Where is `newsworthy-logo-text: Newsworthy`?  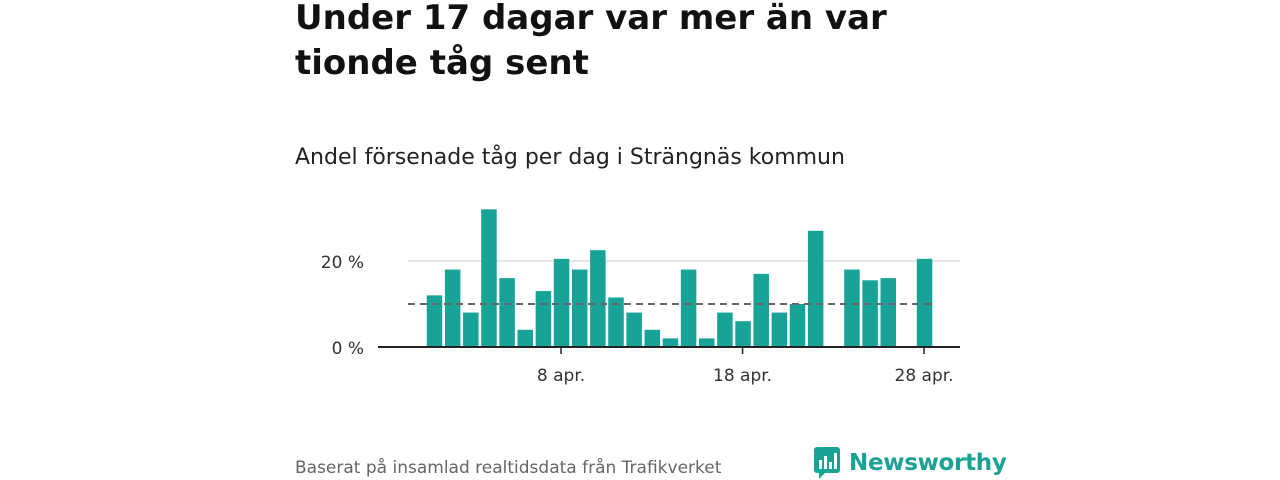 newsworthy-logo-text: Newsworthy is located at coordinates (928, 463).